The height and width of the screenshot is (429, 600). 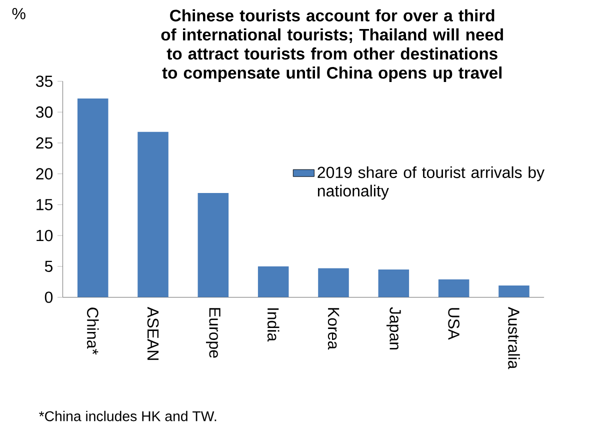 What do you see at coordinates (44, 236) in the screenshot?
I see `y-tick-label: 10` at bounding box center [44, 236].